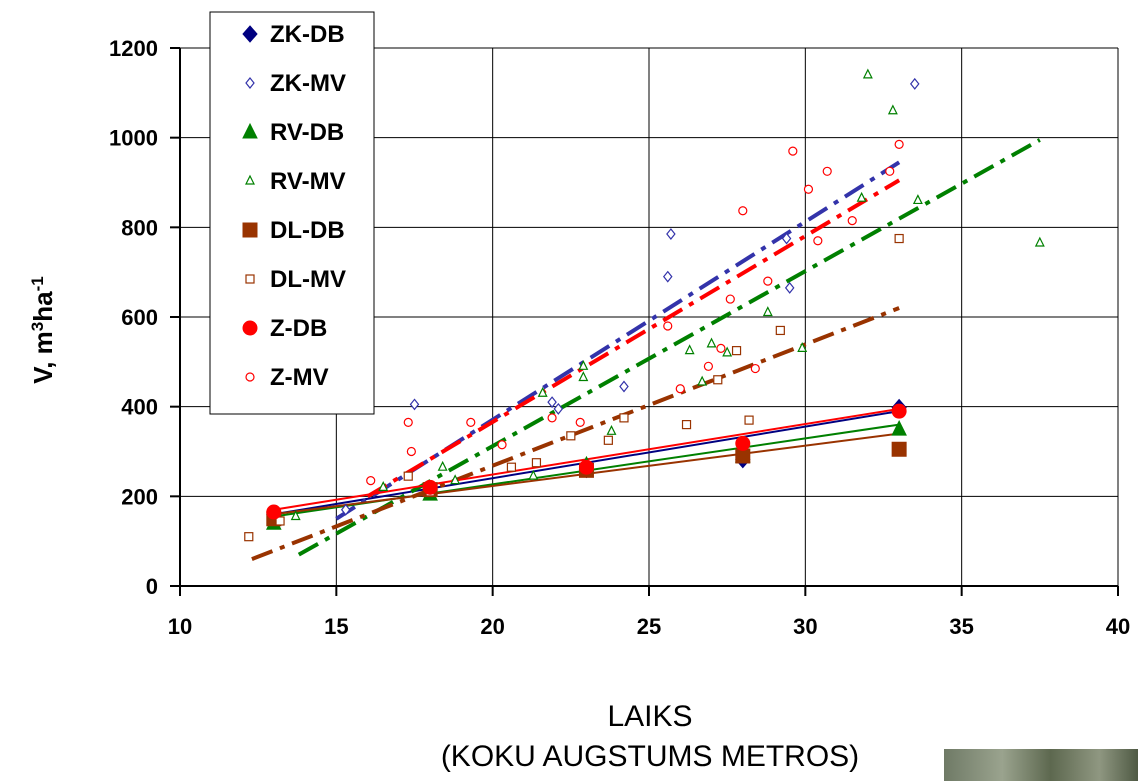 The width and height of the screenshot is (1138, 781). I want to click on legend-marker-z-db, so click(250, 328).